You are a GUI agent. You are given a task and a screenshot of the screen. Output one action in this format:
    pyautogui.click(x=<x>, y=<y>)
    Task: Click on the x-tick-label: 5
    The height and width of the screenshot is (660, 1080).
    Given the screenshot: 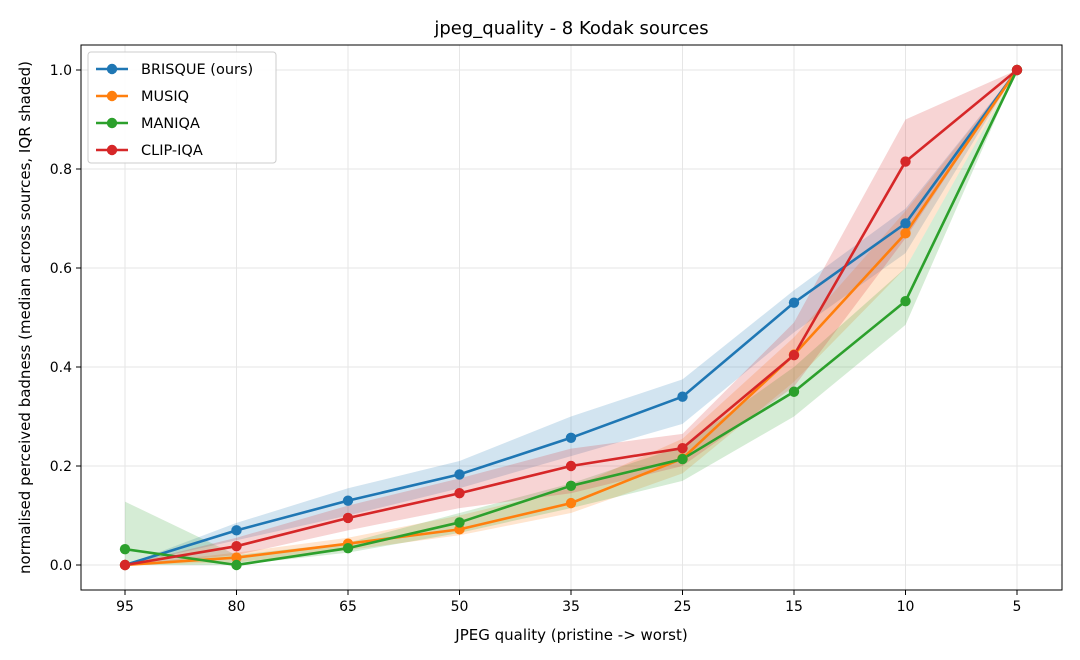 What is the action you would take?
    pyautogui.click(x=1017, y=607)
    